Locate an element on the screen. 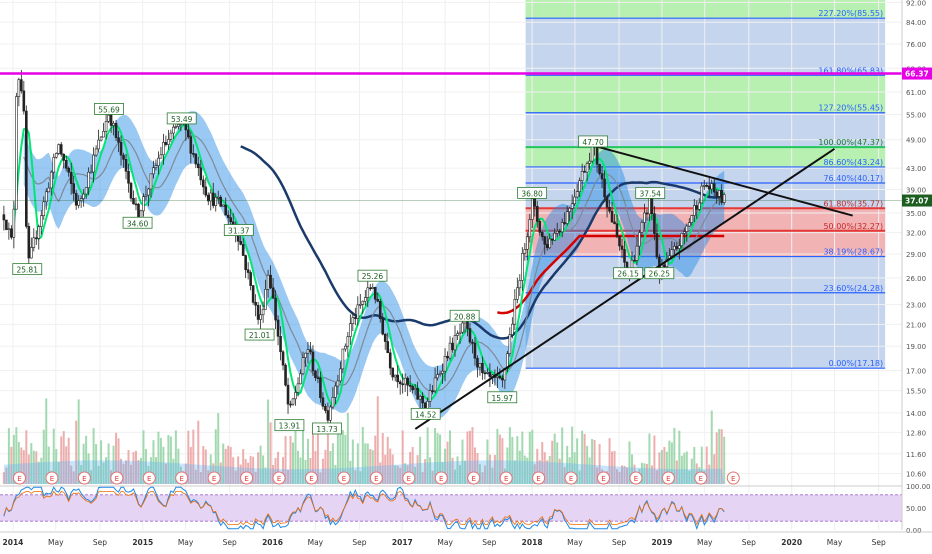 This screenshot has height=554, width=932. price-annotation: 55.69 is located at coordinates (109, 109).